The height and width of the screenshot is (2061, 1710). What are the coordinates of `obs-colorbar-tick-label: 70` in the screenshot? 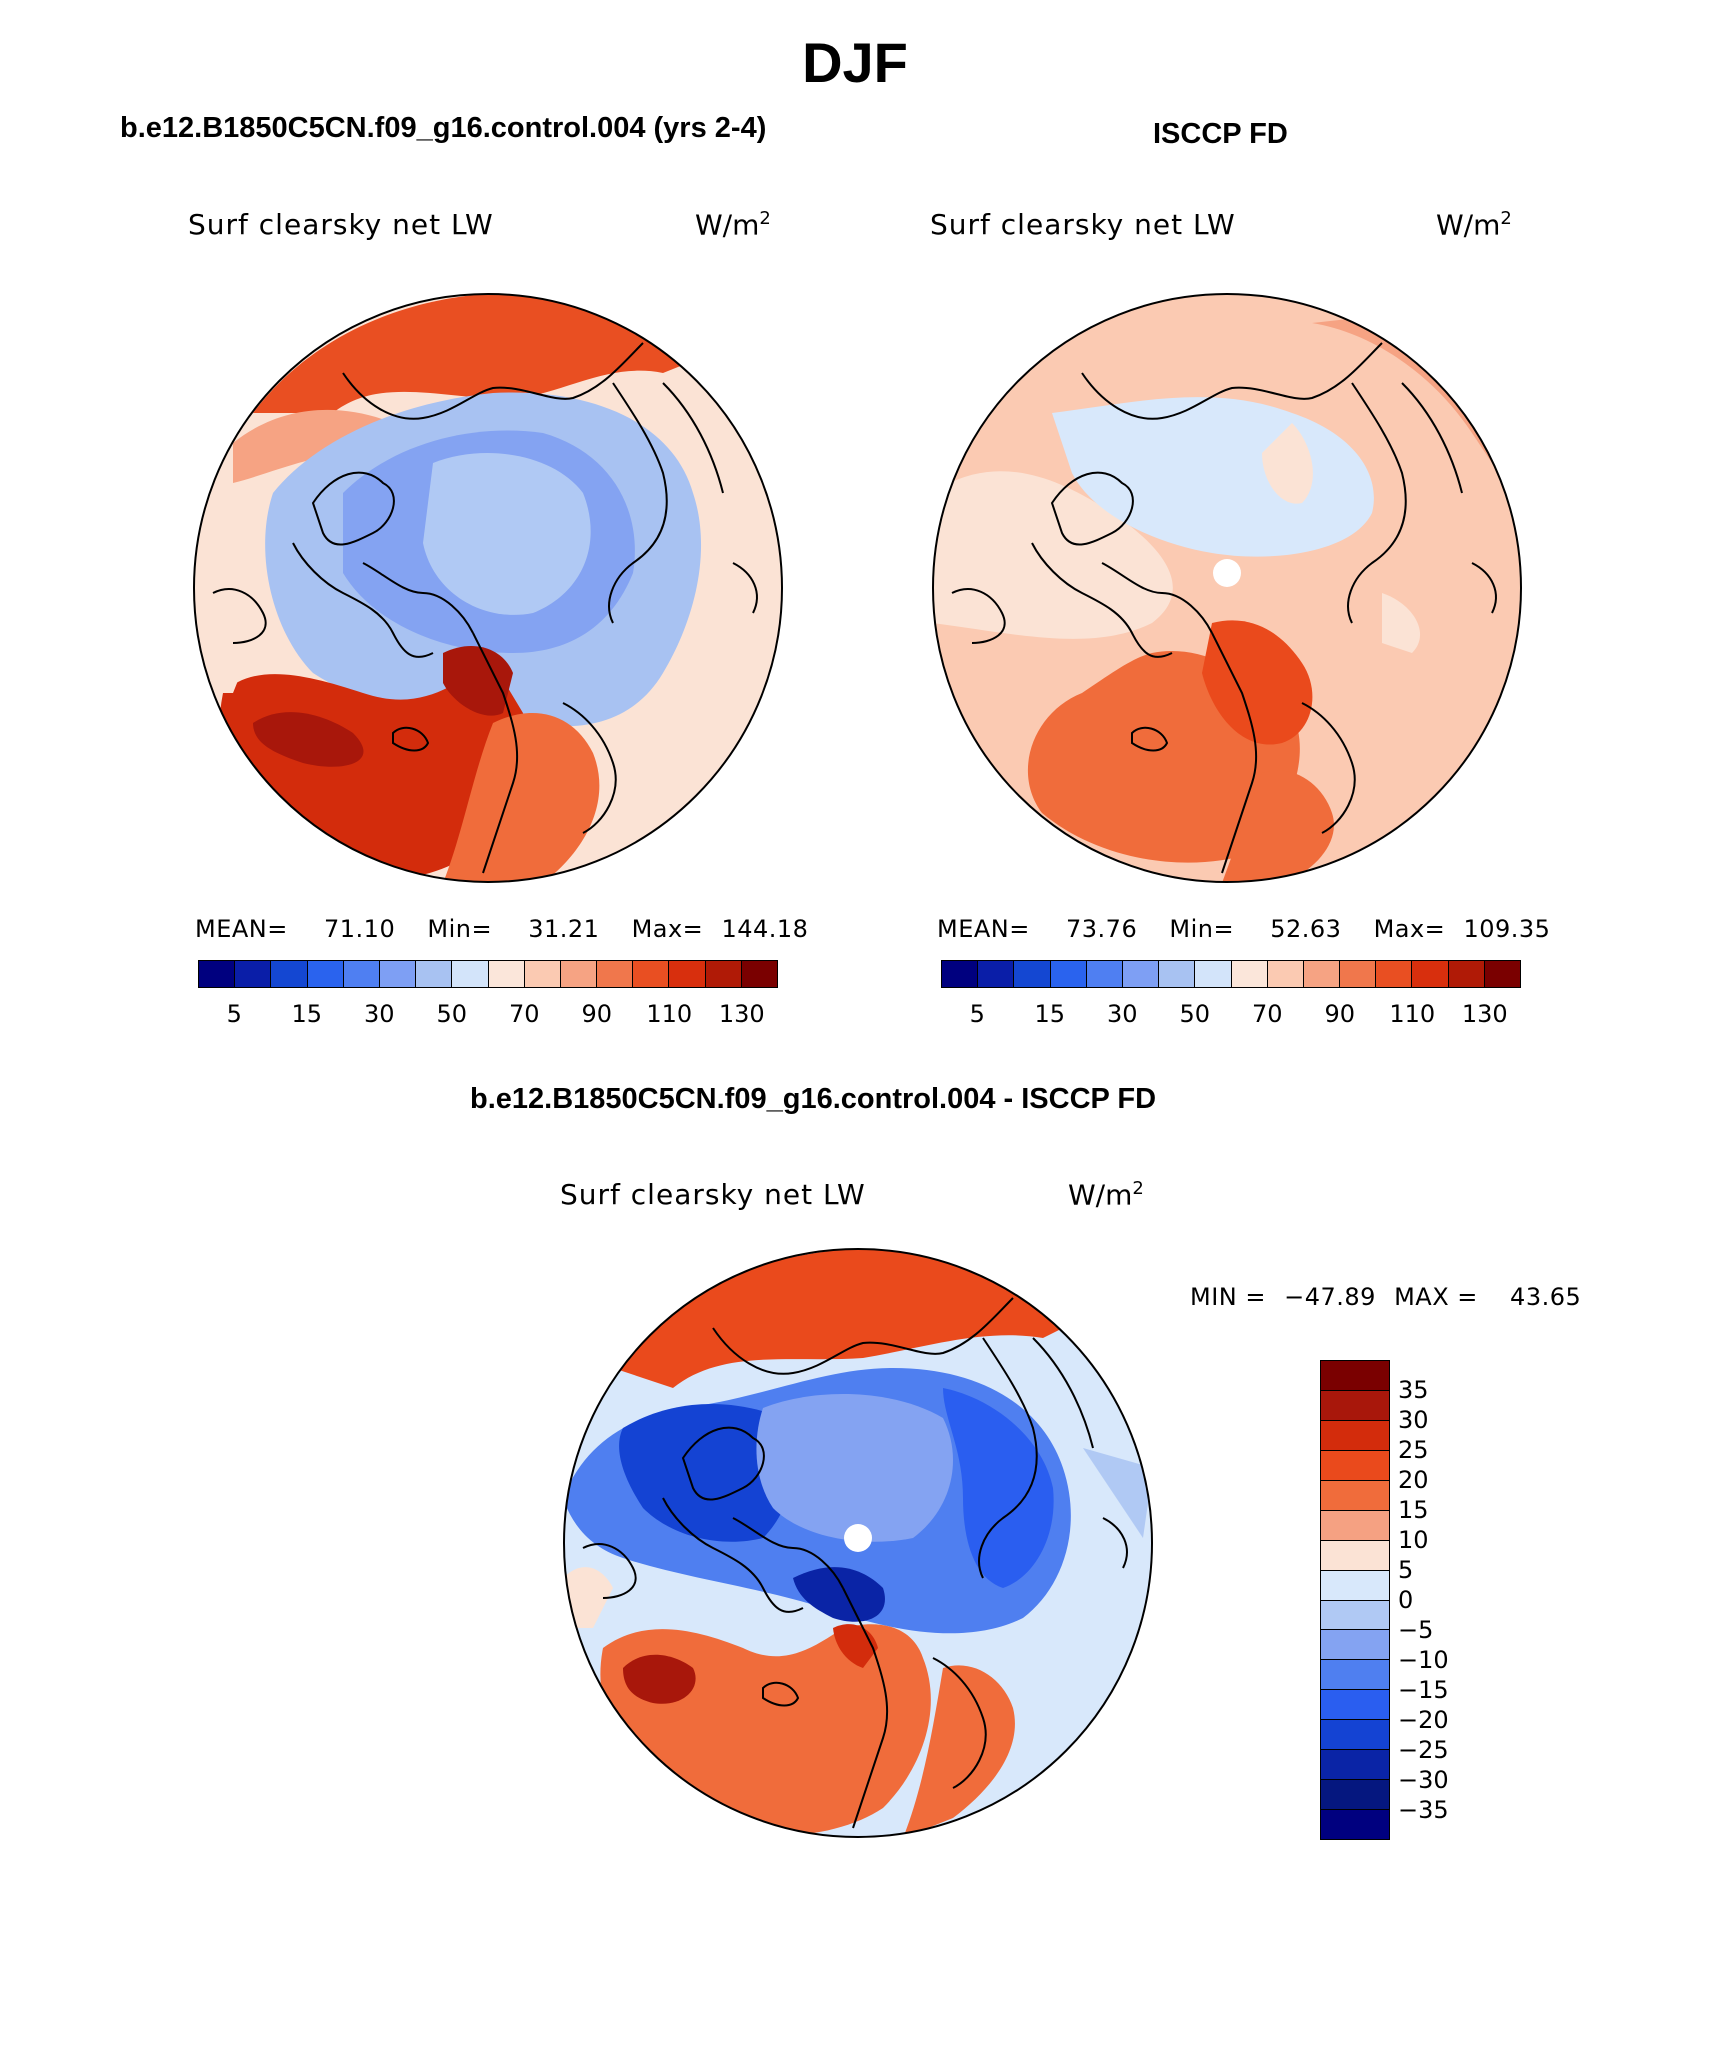 It's located at (1267, 1014).